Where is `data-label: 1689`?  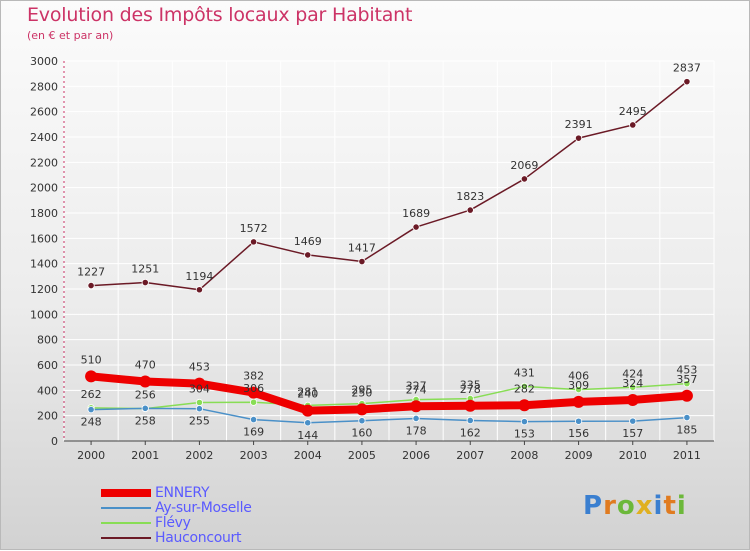
data-label: 1689 is located at coordinates (416, 213).